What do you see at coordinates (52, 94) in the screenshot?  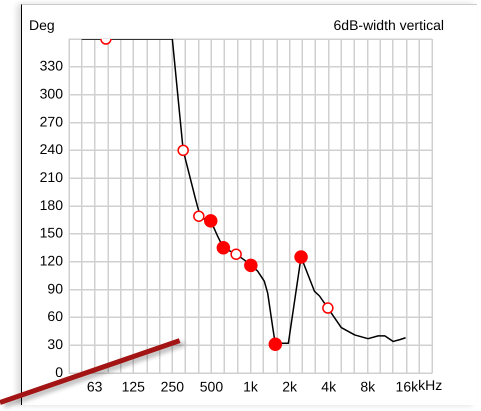 I see `y-tick-label: 300` at bounding box center [52, 94].